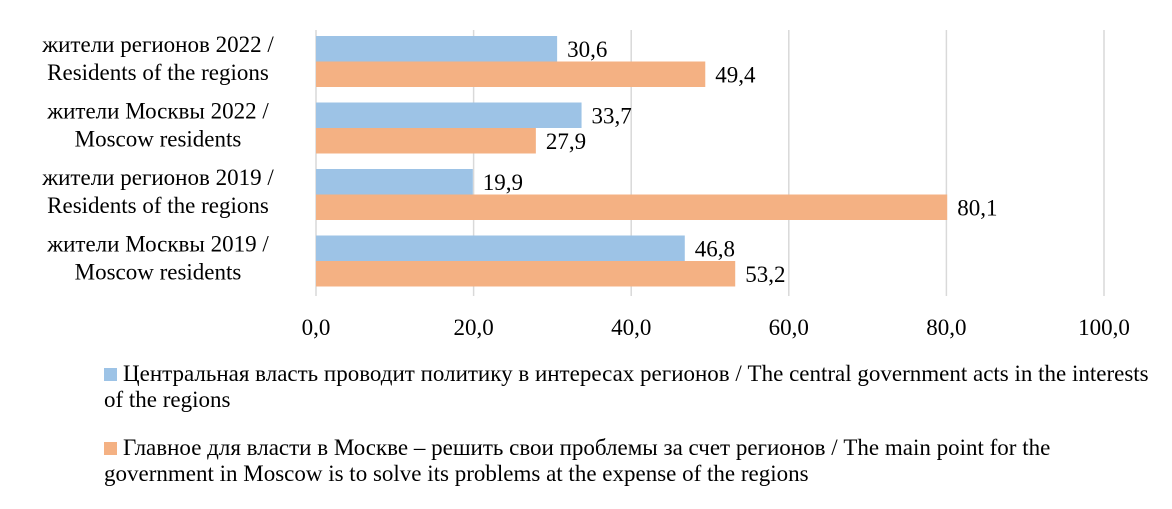  Describe the element at coordinates (473, 327) in the screenshot. I see `x-tick-label: 20,0` at that location.